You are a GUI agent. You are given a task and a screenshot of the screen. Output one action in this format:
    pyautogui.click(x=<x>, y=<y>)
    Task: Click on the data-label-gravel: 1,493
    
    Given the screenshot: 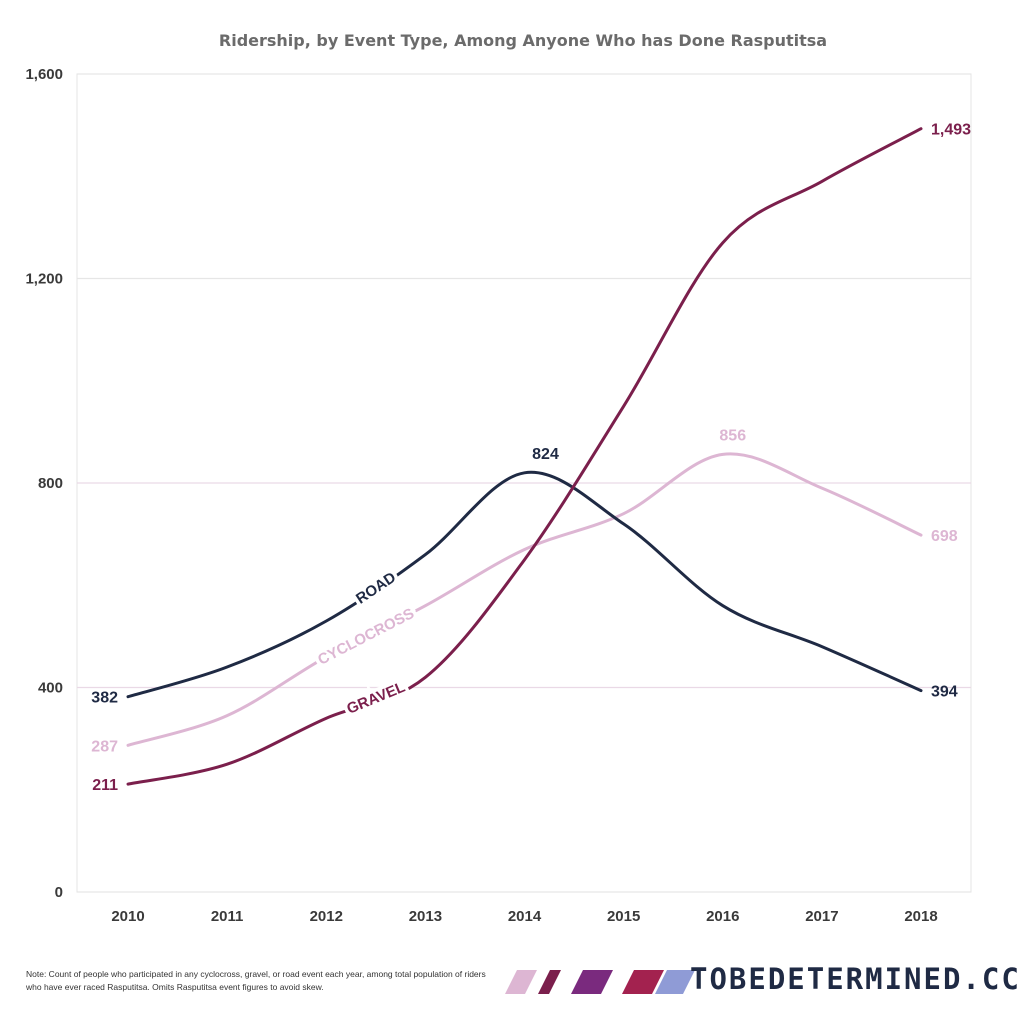 What is the action you would take?
    pyautogui.click(x=951, y=130)
    